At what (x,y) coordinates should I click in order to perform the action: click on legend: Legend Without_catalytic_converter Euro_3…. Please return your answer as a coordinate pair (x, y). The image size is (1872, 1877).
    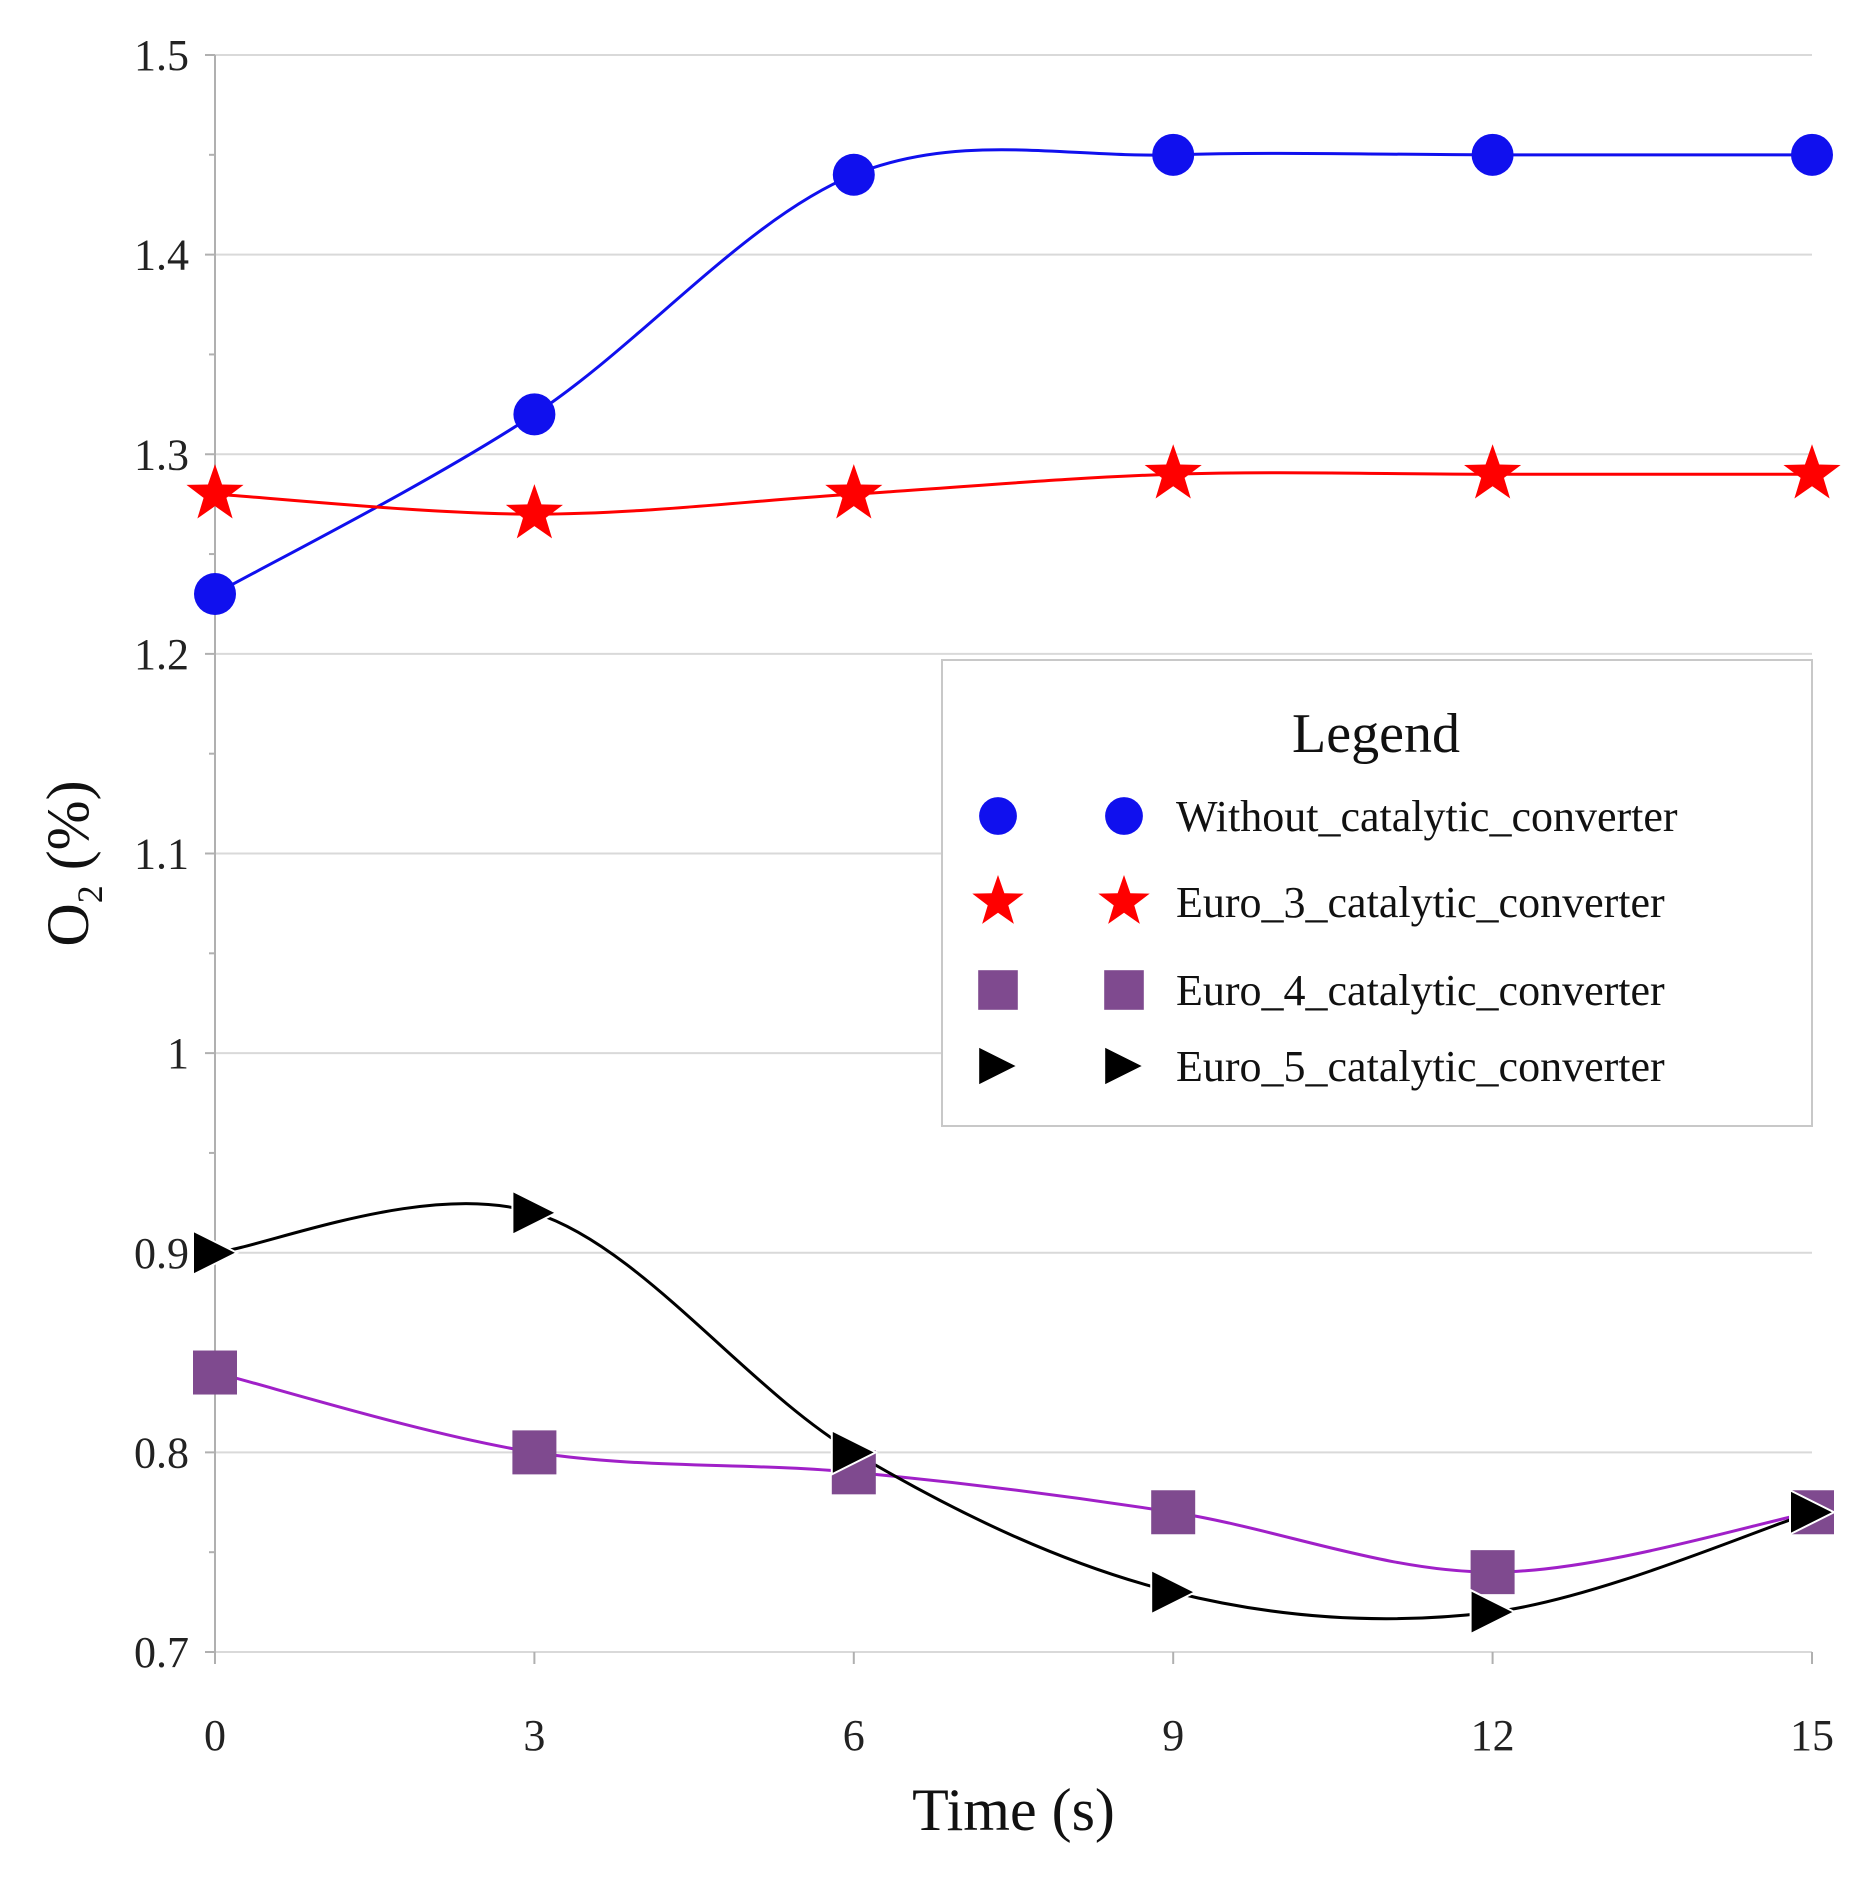
    Looking at the image, I should click on (1377, 893).